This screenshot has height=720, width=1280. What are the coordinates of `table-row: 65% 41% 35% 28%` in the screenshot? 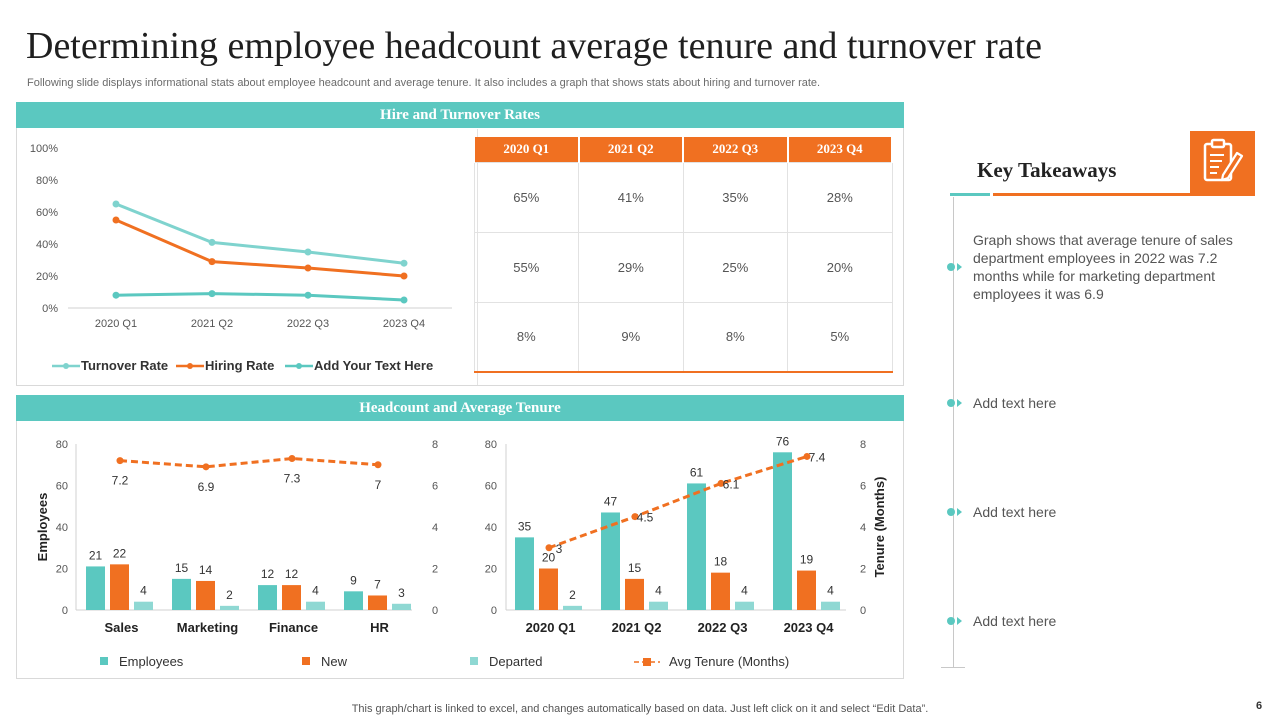 It's located at (683, 197).